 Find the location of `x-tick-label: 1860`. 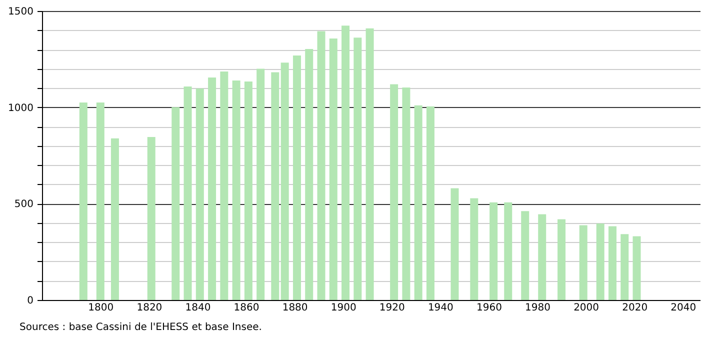

x-tick-label: 1860 is located at coordinates (247, 308).